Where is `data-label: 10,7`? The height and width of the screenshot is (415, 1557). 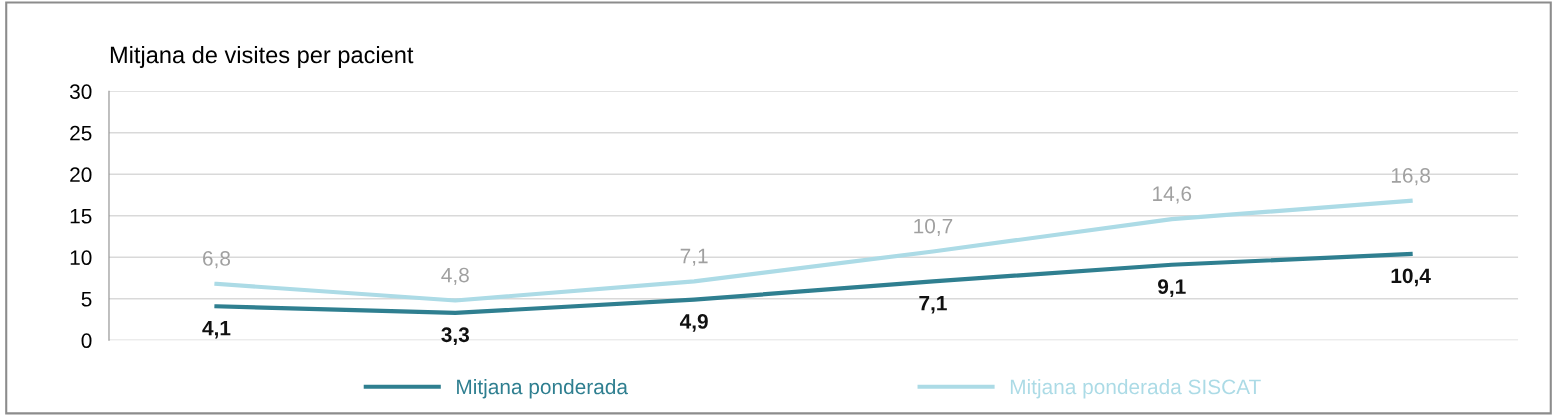
data-label: 10,7 is located at coordinates (933, 227).